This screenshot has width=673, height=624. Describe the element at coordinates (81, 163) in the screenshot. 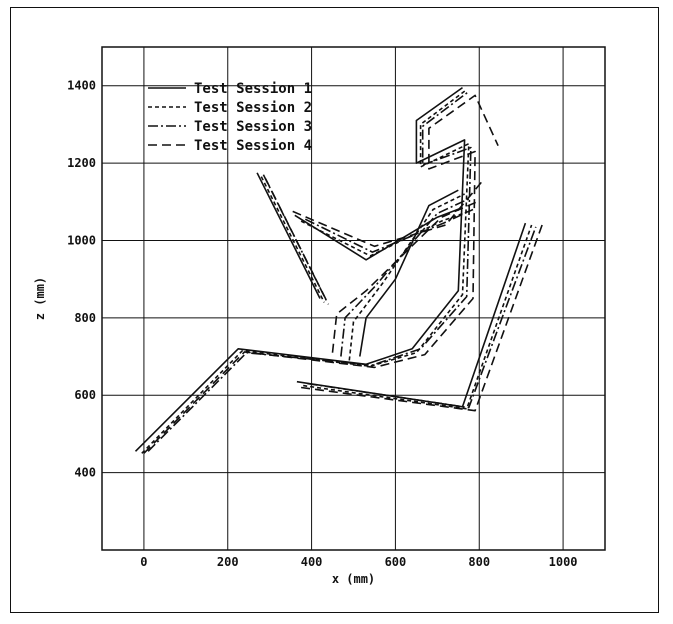

I see `y-tick-label: 1200` at that location.